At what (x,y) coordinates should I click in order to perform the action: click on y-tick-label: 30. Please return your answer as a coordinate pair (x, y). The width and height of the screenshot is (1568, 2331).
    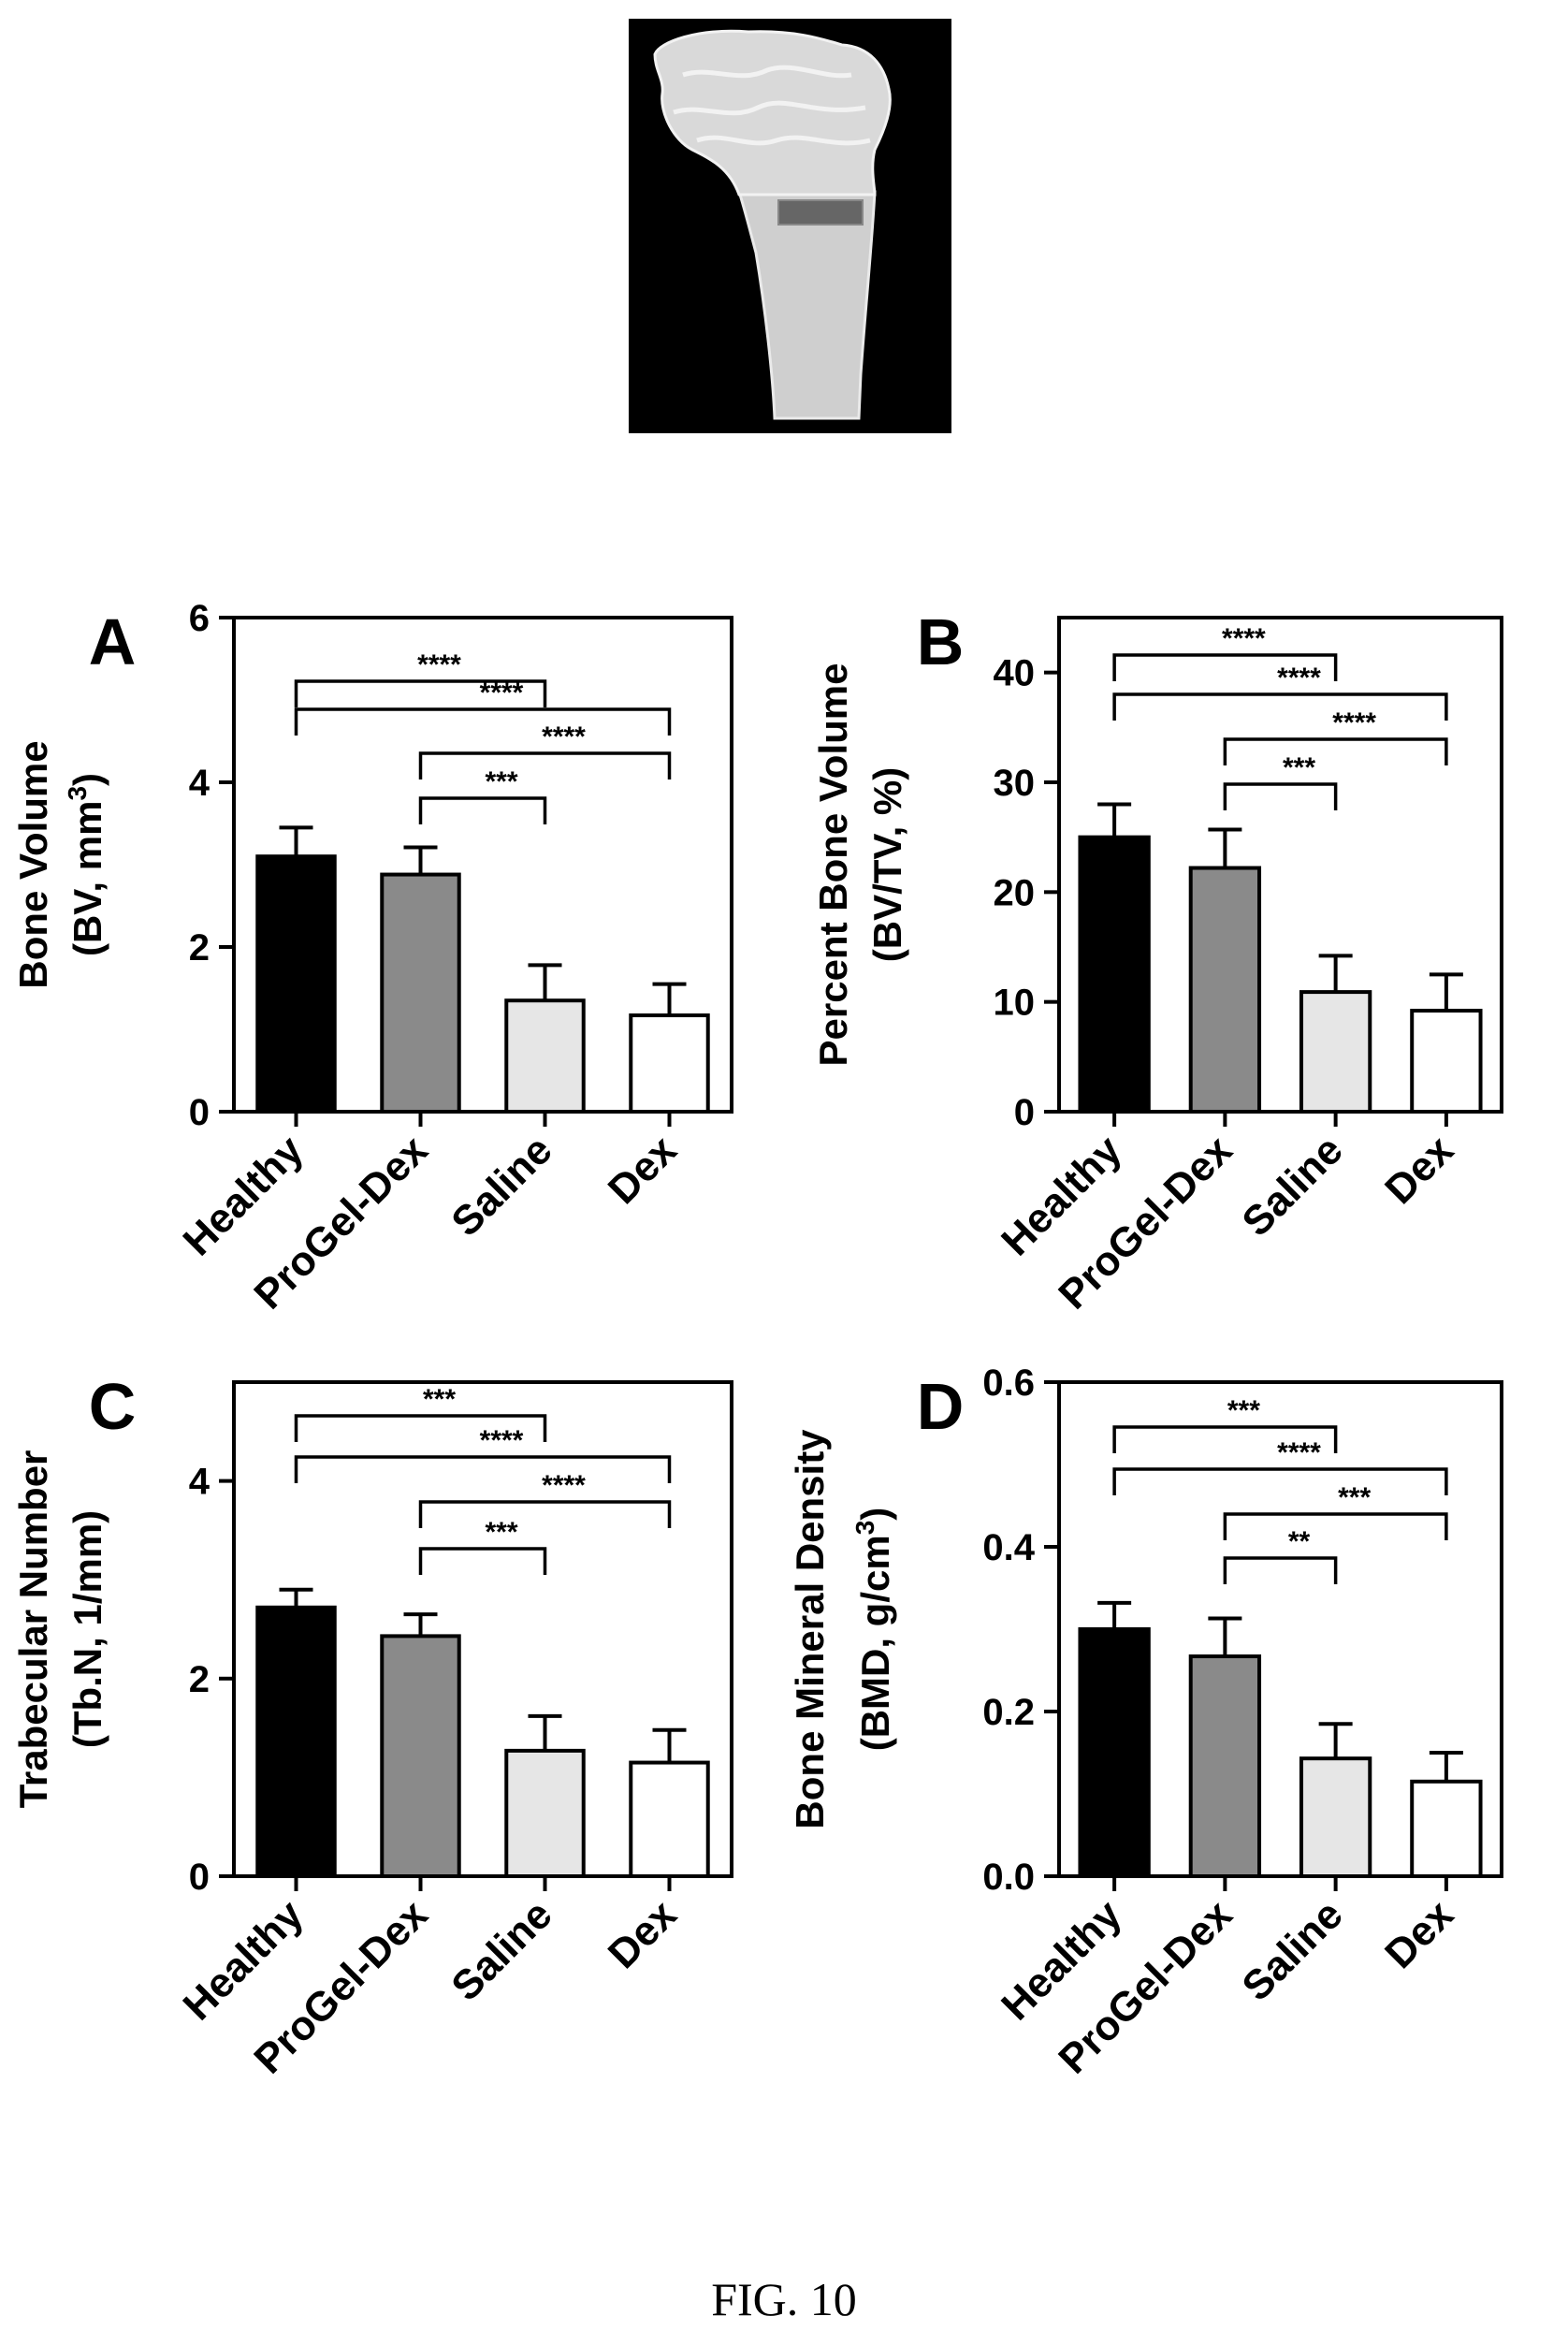
    Looking at the image, I should click on (1015, 783).